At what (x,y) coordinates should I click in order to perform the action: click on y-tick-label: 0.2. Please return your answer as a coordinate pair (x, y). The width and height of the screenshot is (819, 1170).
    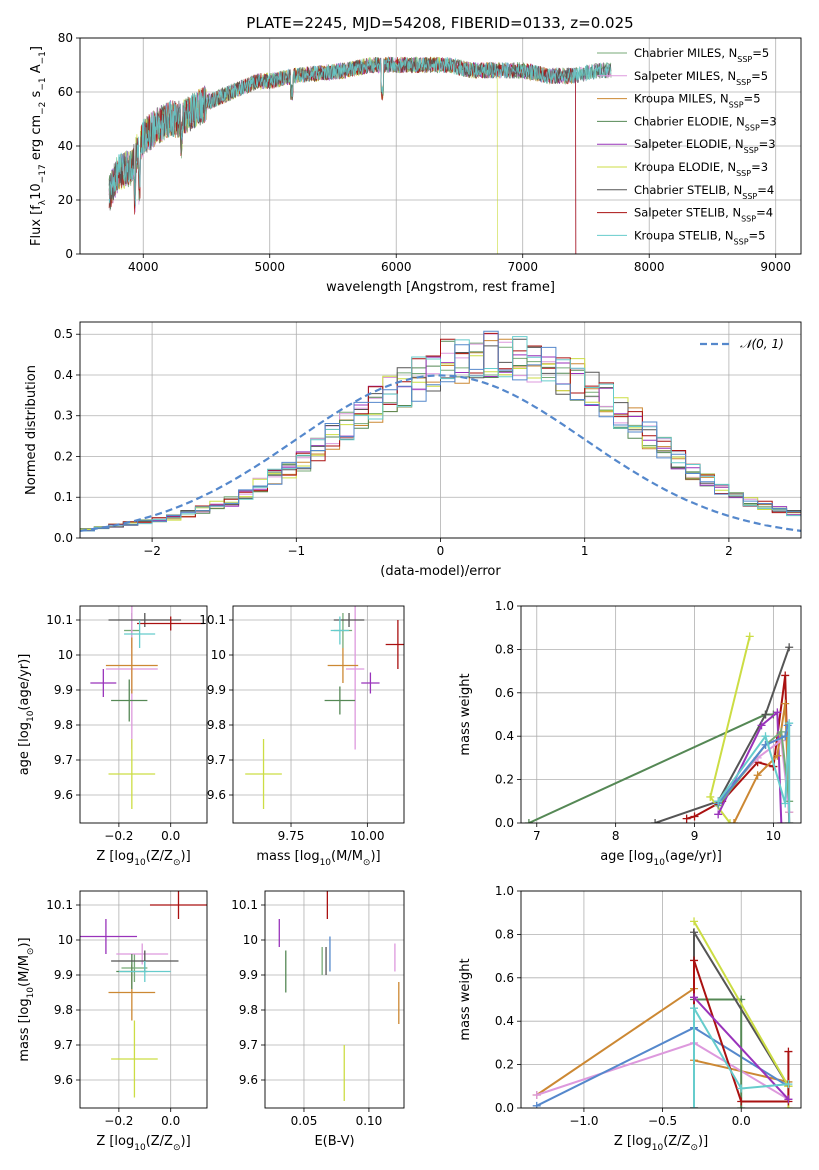
    Looking at the image, I should click on (504, 780).